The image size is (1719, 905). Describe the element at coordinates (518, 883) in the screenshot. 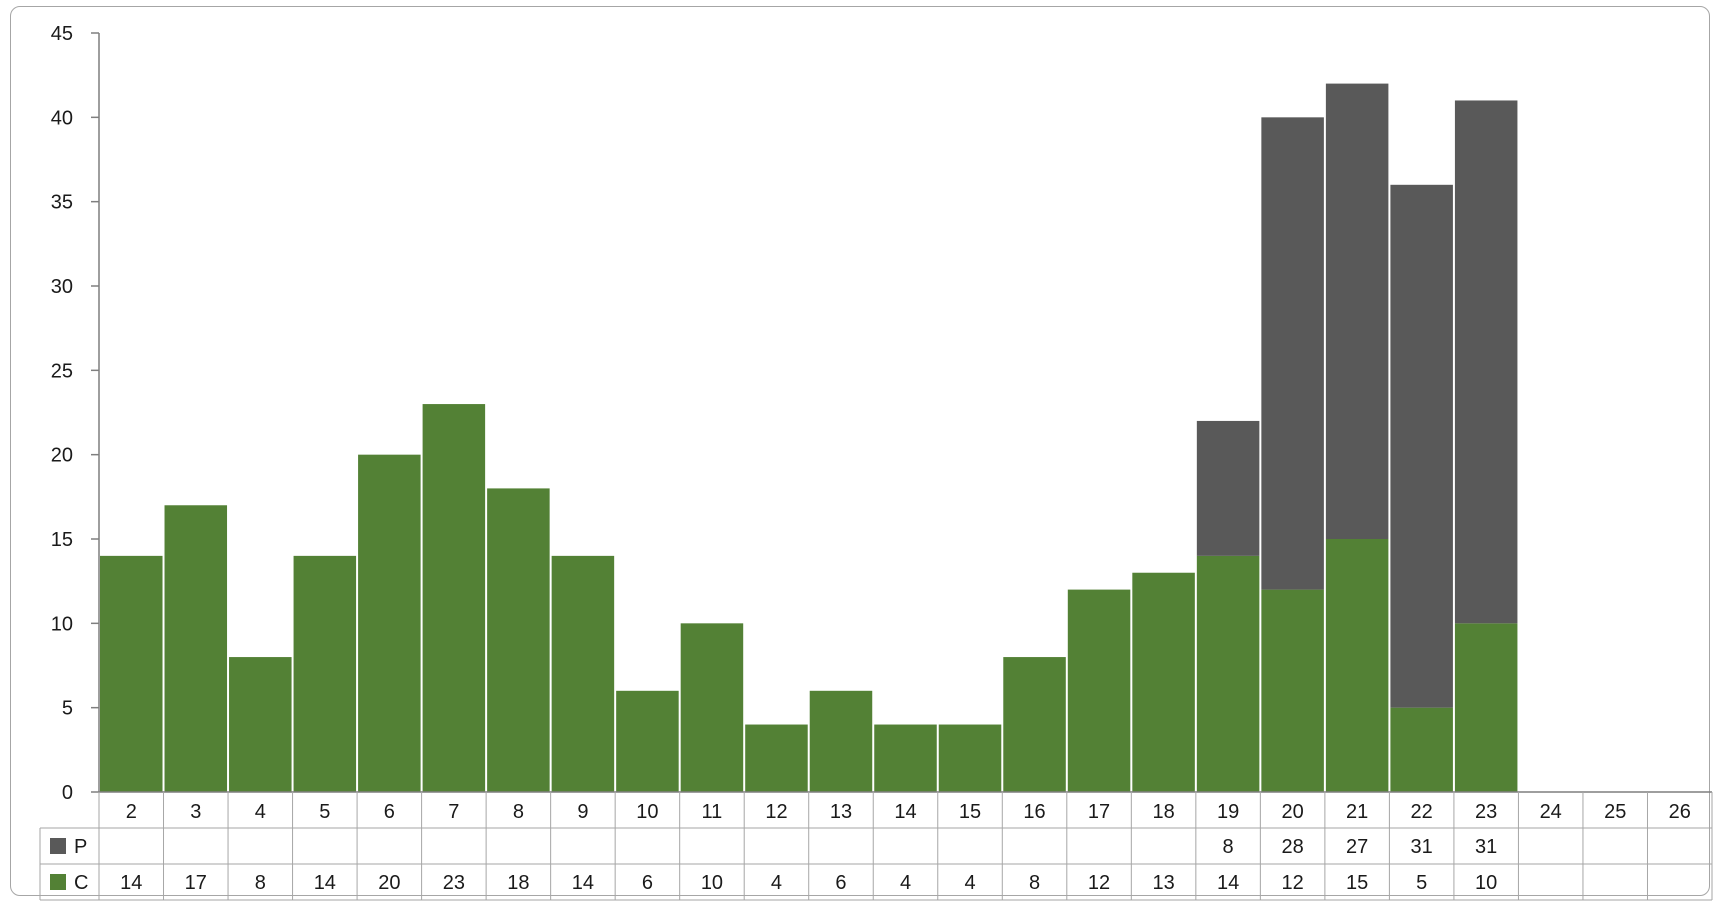

I see `data-label-c: 18` at that location.